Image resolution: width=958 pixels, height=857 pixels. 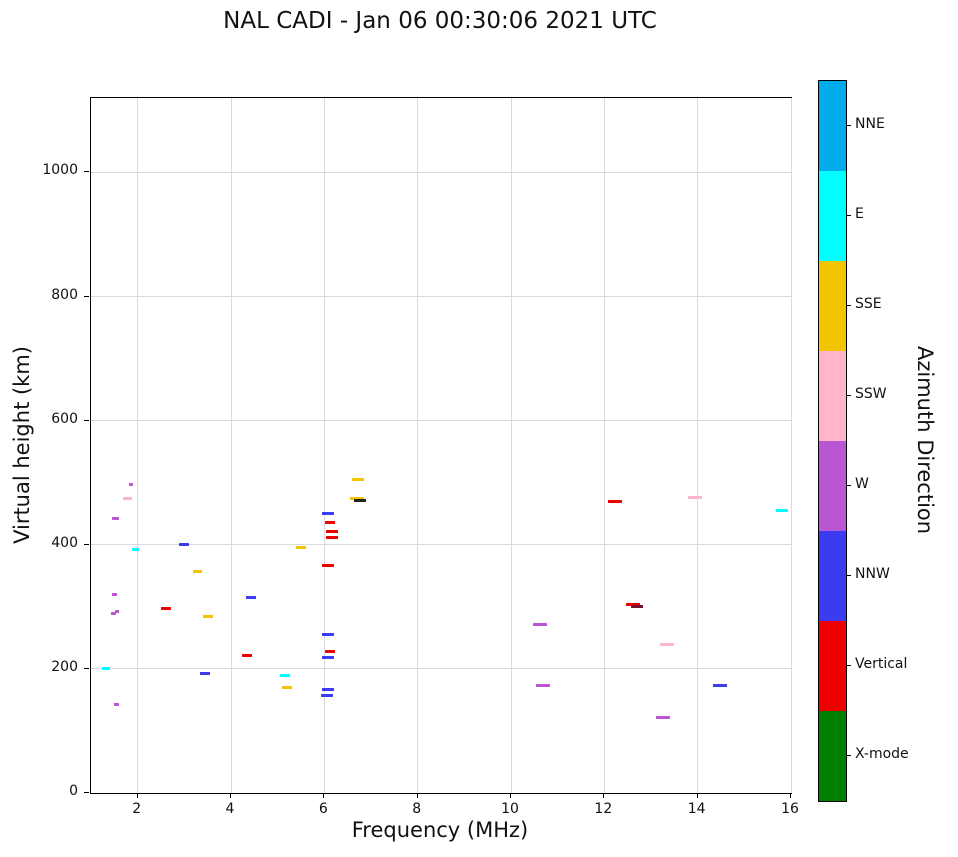 I want to click on x-tick-label: 6, so click(x=323, y=809).